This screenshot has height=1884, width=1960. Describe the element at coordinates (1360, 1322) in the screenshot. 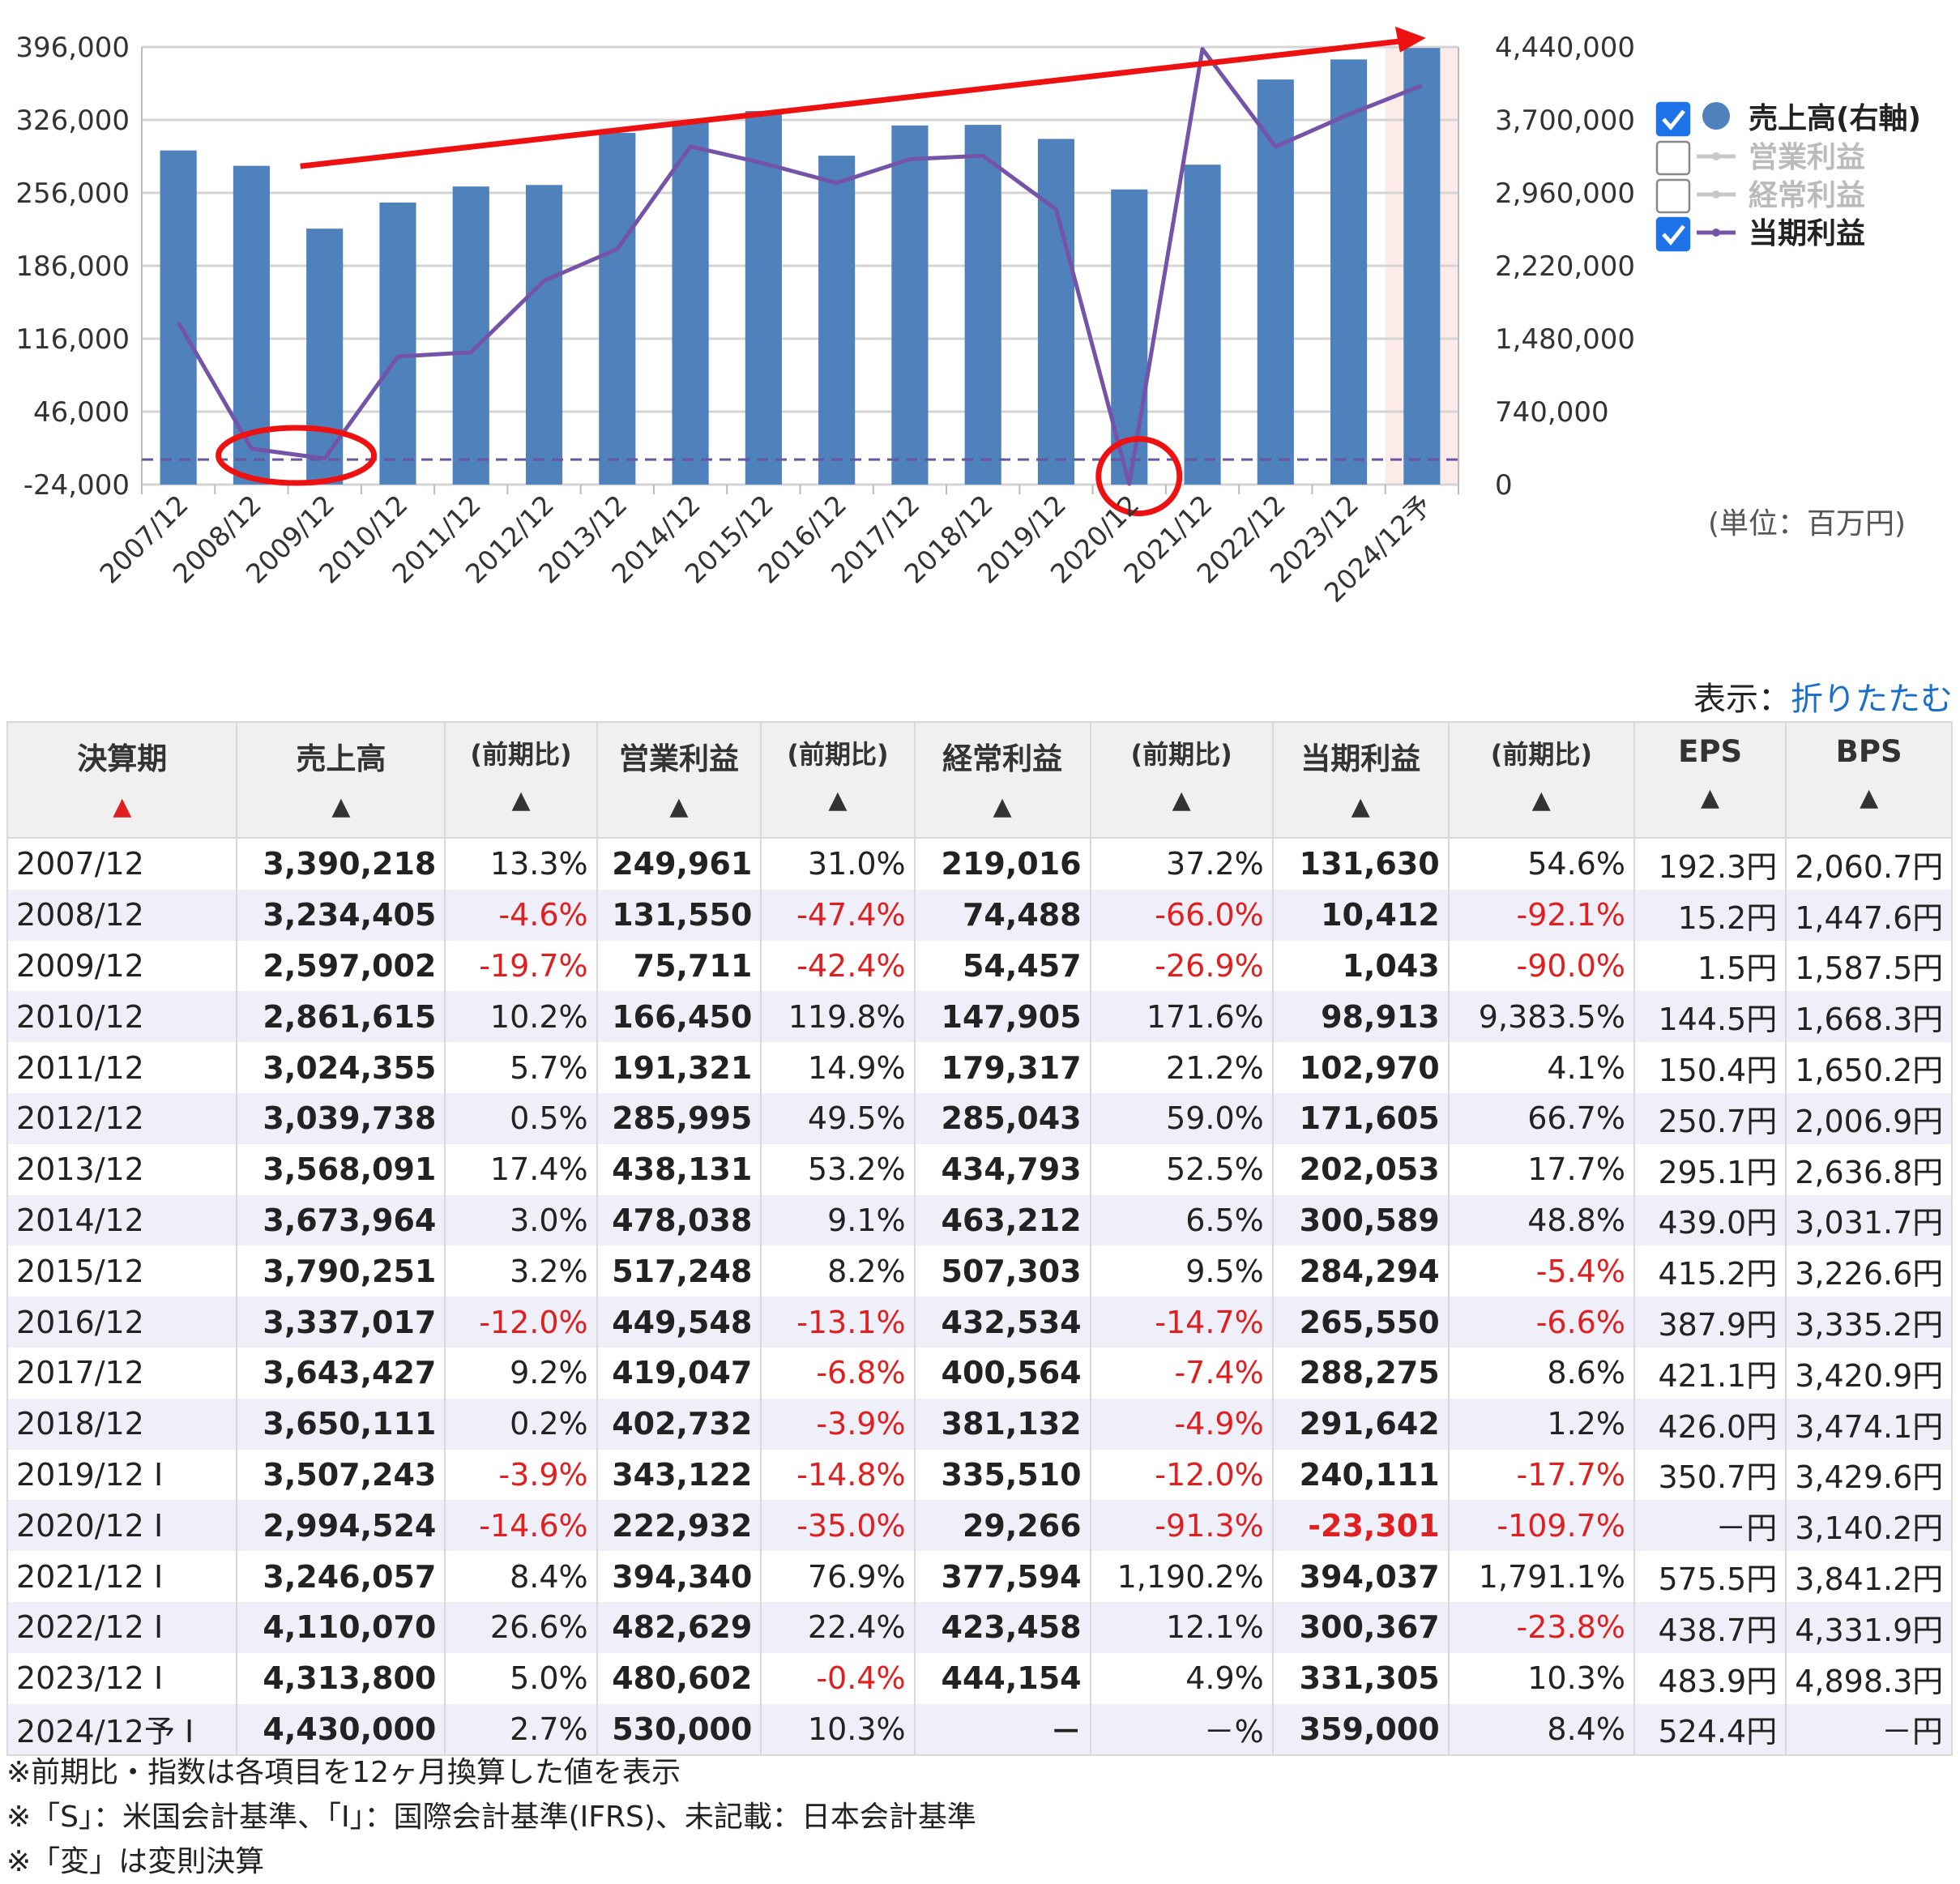

I see `table-cell: 265,550` at that location.